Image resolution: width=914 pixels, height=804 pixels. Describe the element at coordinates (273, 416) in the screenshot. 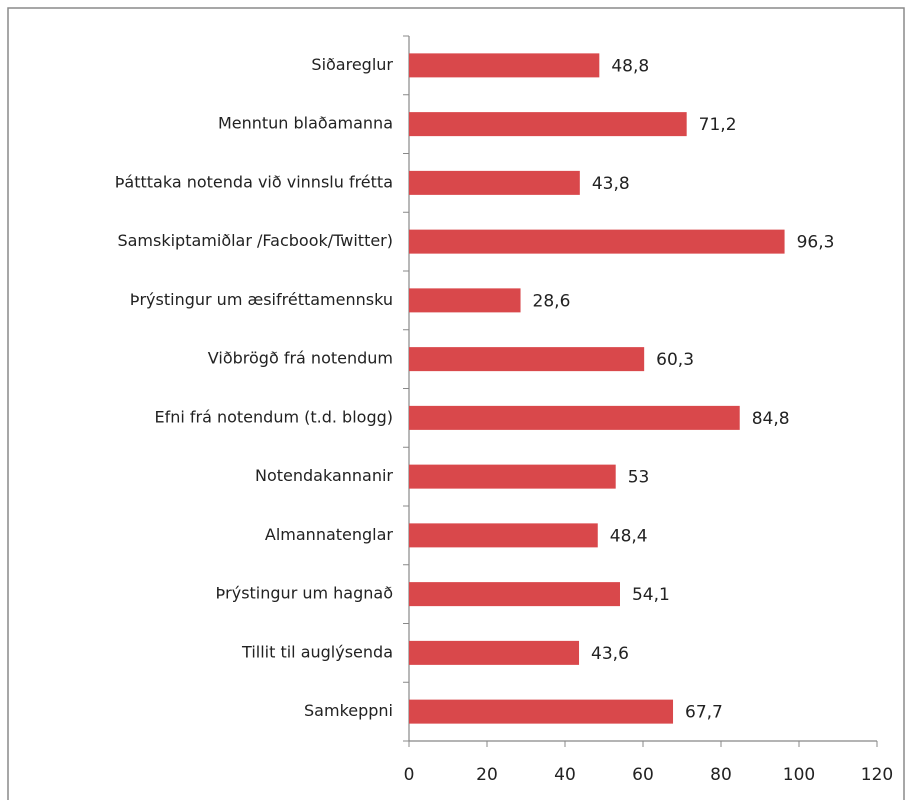

I see `category-label: Efni frá notendum (t.d. blogg)` at that location.